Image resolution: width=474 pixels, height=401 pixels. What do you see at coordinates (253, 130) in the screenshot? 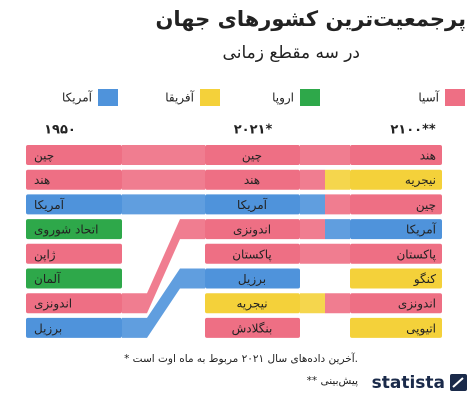
I see `column-label: ۲۰۲۱*` at bounding box center [253, 130].